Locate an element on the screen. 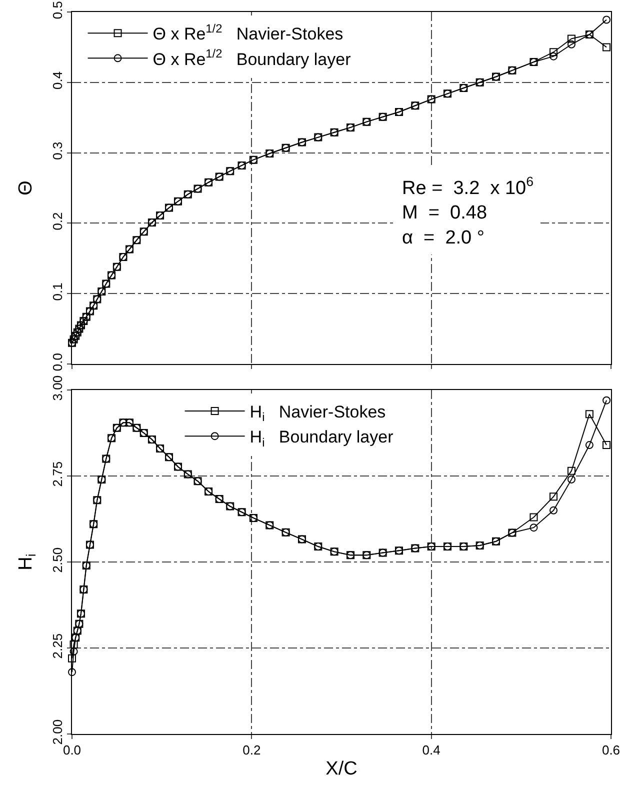  y-tick-label: 0.0 is located at coordinates (57, 362).